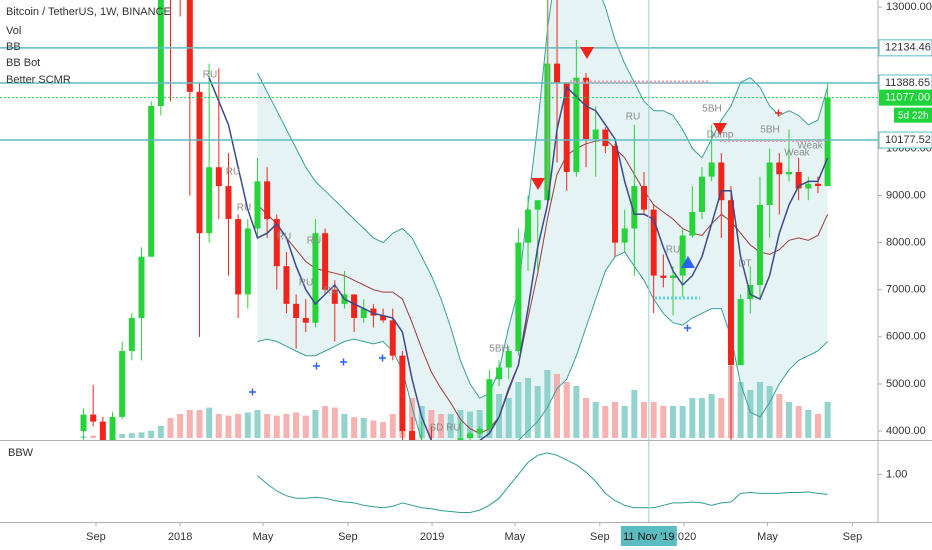 This screenshot has height=550, width=932. What do you see at coordinates (21, 453) in the screenshot?
I see `bbw-title: BBW` at bounding box center [21, 453].